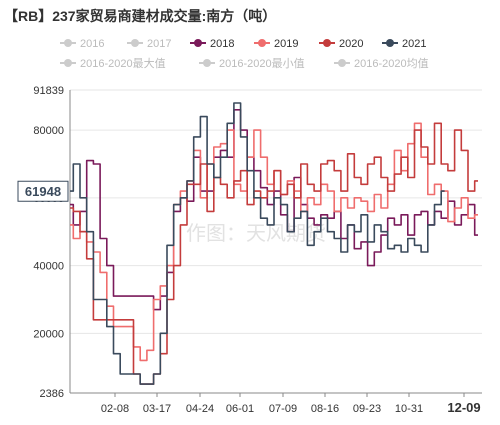 The width and height of the screenshot is (500, 425). What do you see at coordinates (157, 409) in the screenshot?
I see `x-tick-label: 03-17` at bounding box center [157, 409].